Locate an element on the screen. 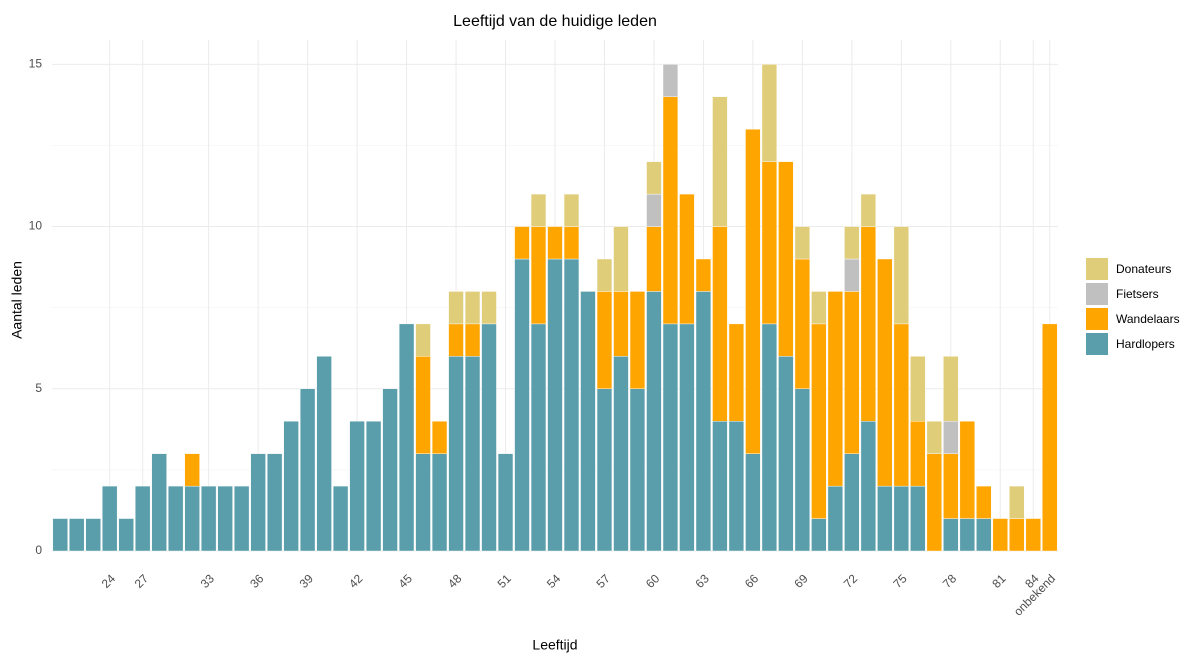 The width and height of the screenshot is (1192, 655). y-tick-label: 10 is located at coordinates (36, 226).